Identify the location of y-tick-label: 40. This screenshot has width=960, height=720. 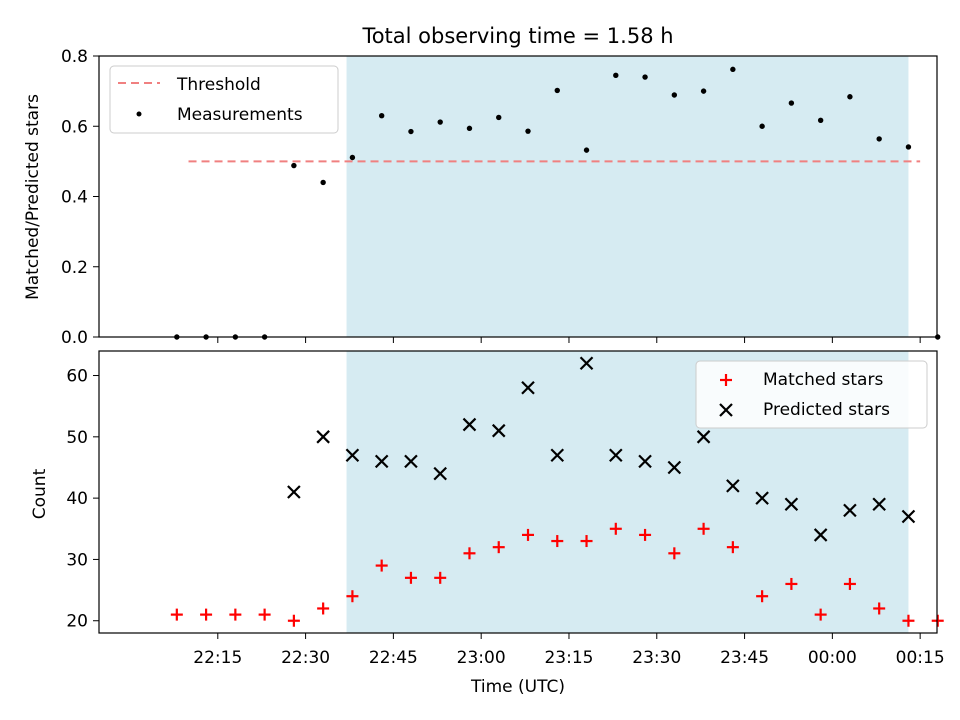
(77, 499).